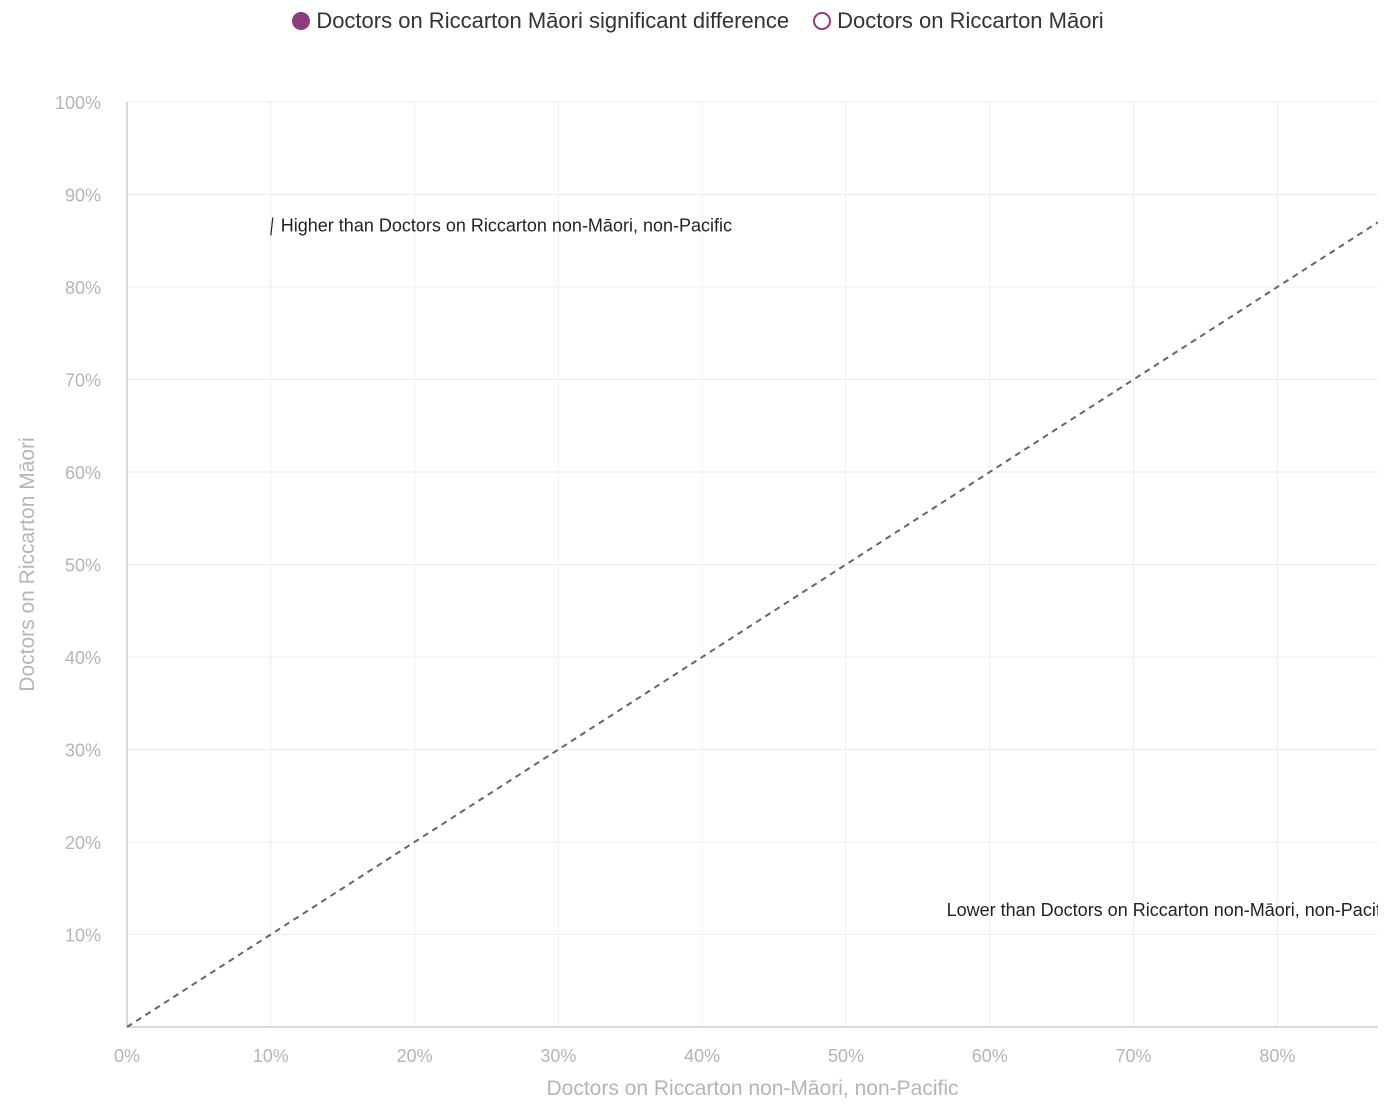 The image size is (1396, 1109). What do you see at coordinates (271, 1056) in the screenshot?
I see `x-tick-label: 10%` at bounding box center [271, 1056].